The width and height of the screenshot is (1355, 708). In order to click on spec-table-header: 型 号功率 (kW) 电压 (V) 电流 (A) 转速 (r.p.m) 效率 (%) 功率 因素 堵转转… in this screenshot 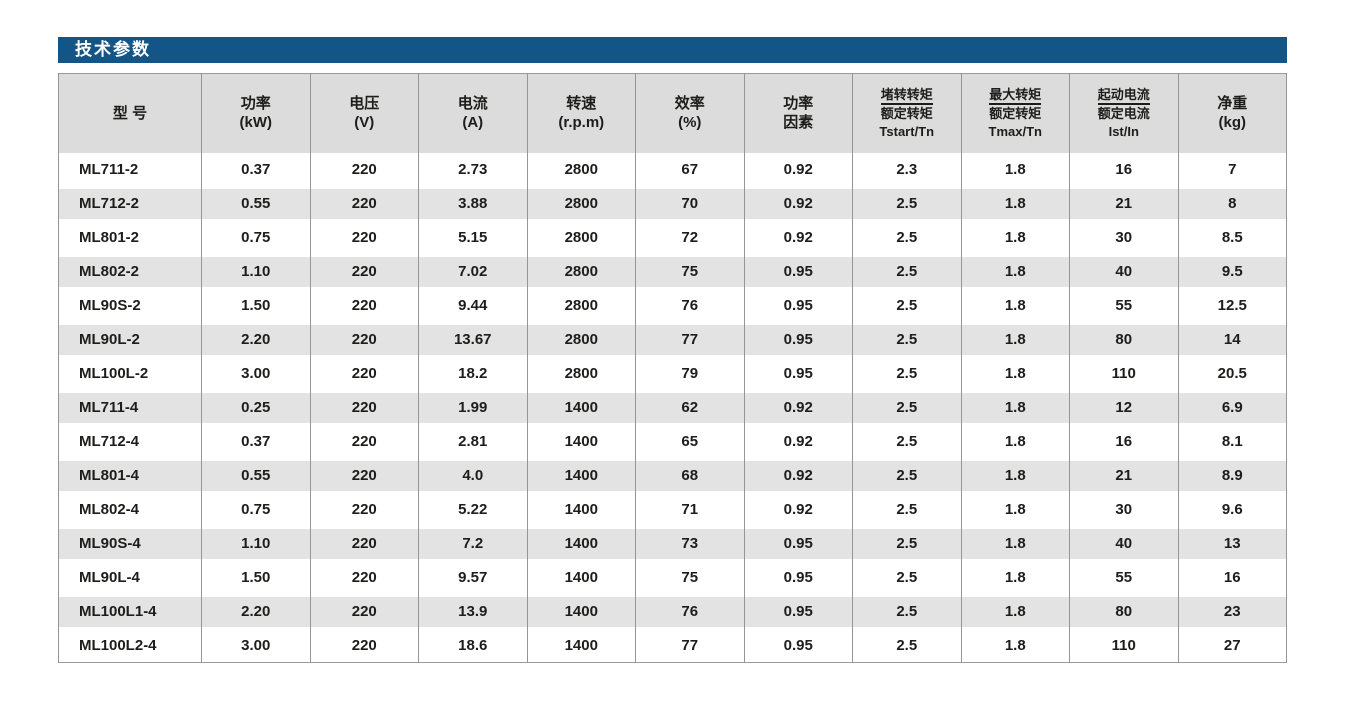, I will do `click(672, 113)`.